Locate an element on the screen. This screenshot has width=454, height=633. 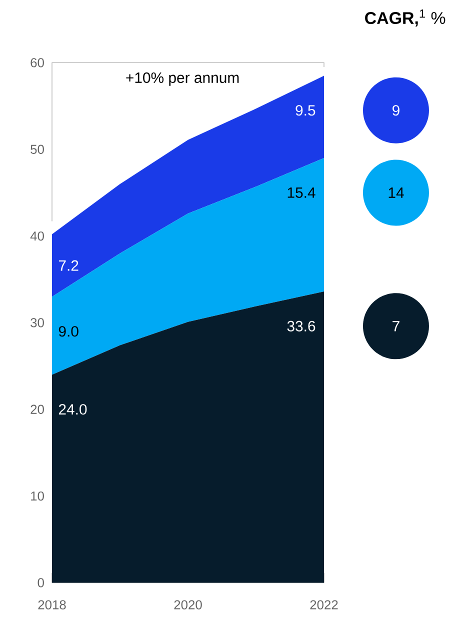
y-tick-label: 0 is located at coordinates (41, 583).